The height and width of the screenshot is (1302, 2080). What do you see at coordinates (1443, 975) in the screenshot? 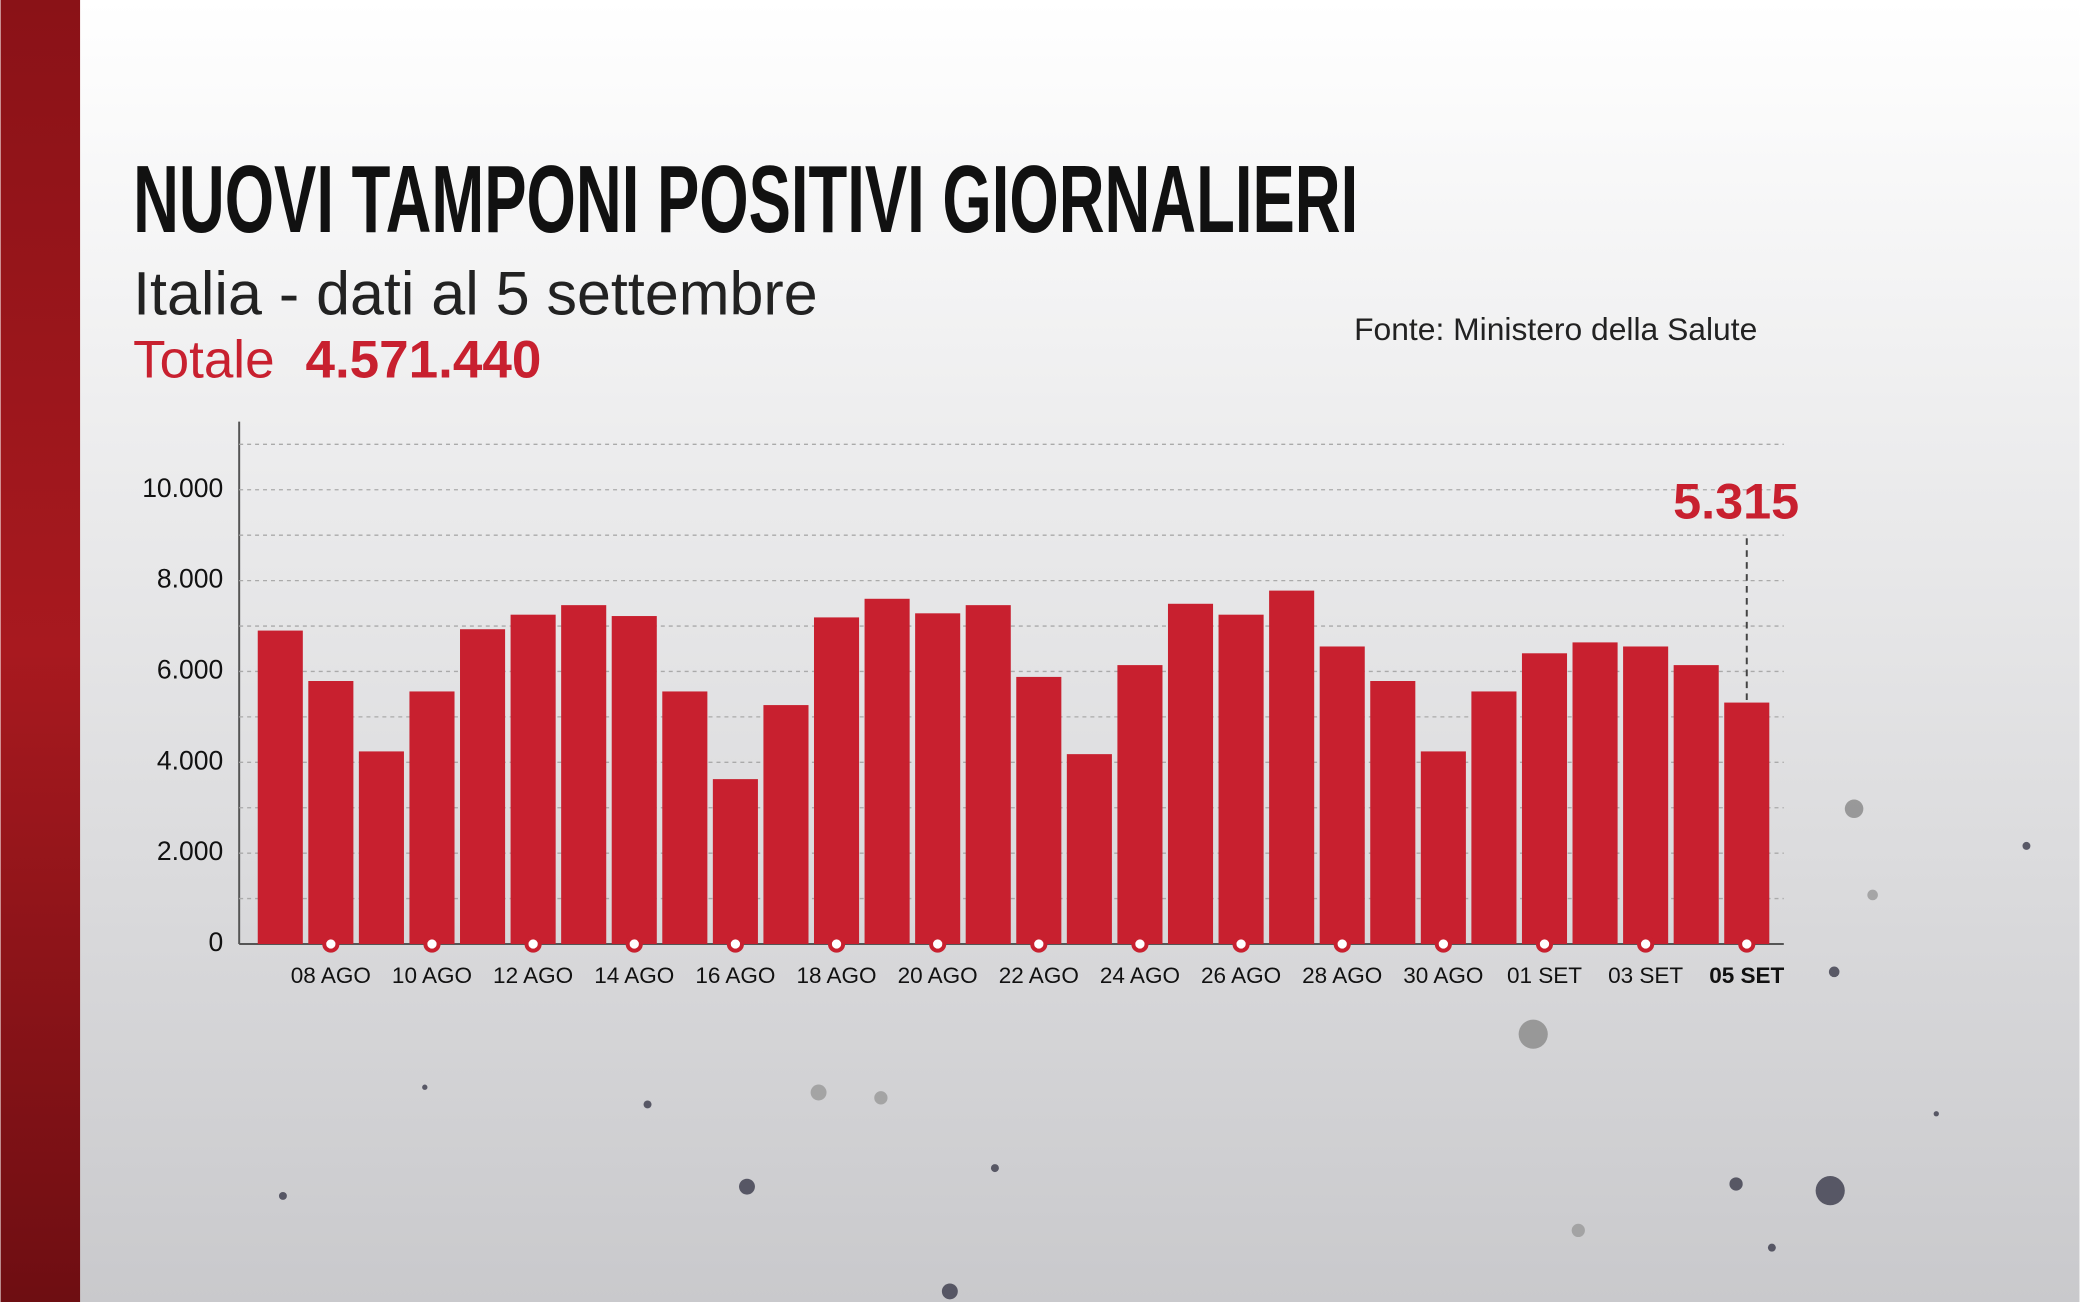
I see `x-tick-label: 30 AGO` at bounding box center [1443, 975].